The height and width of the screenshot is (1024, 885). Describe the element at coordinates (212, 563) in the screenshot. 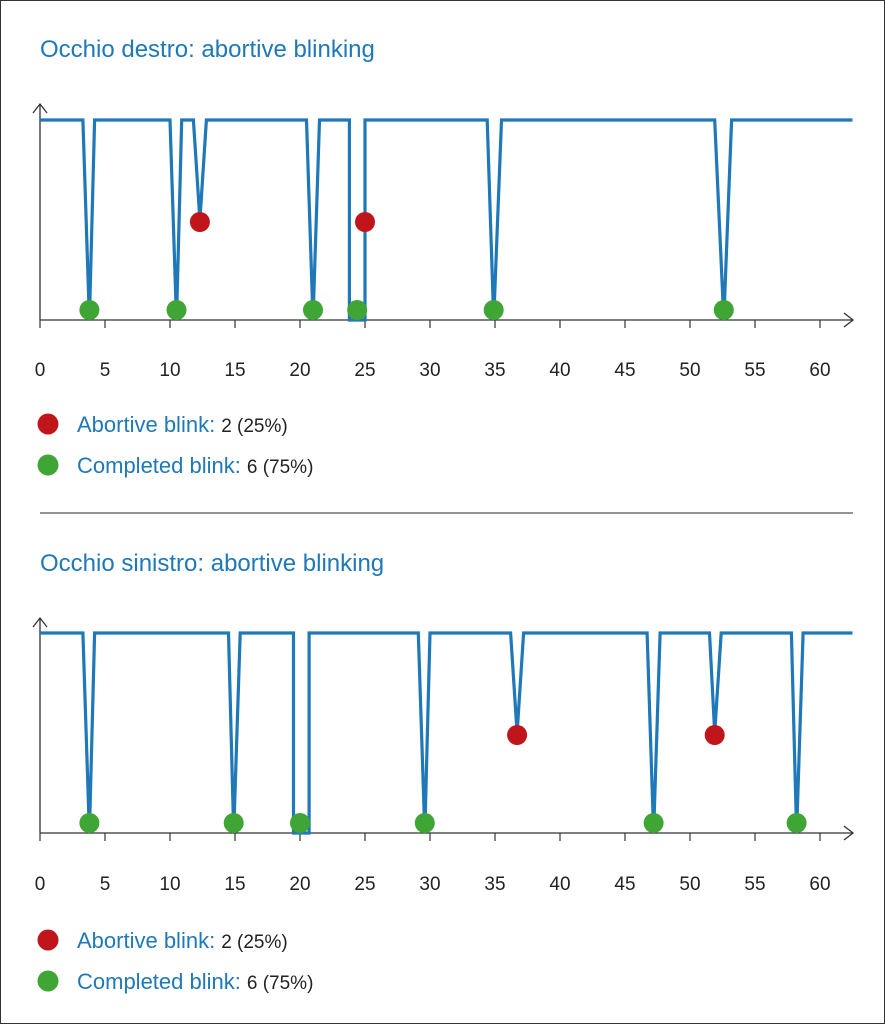

I see `chart-title: Occhio sinistro: abortive blinking` at that location.